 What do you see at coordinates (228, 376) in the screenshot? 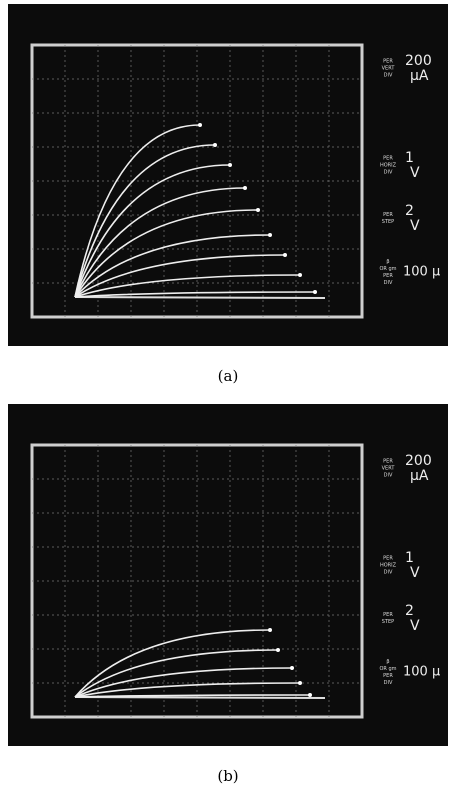
I see `caption: (a)` at bounding box center [228, 376].